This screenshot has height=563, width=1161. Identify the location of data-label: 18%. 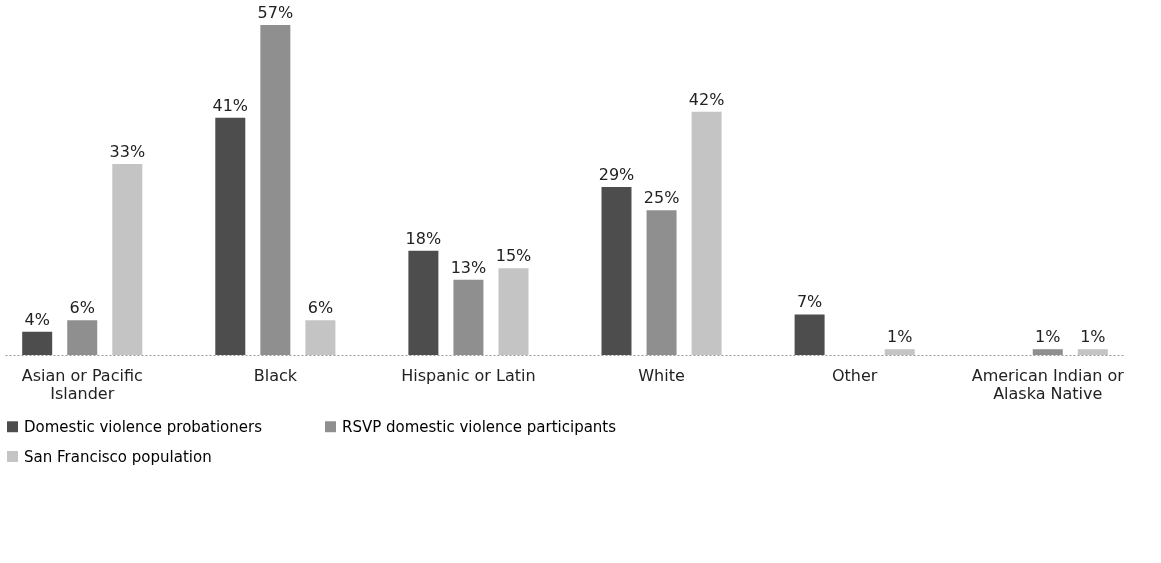
(423, 238).